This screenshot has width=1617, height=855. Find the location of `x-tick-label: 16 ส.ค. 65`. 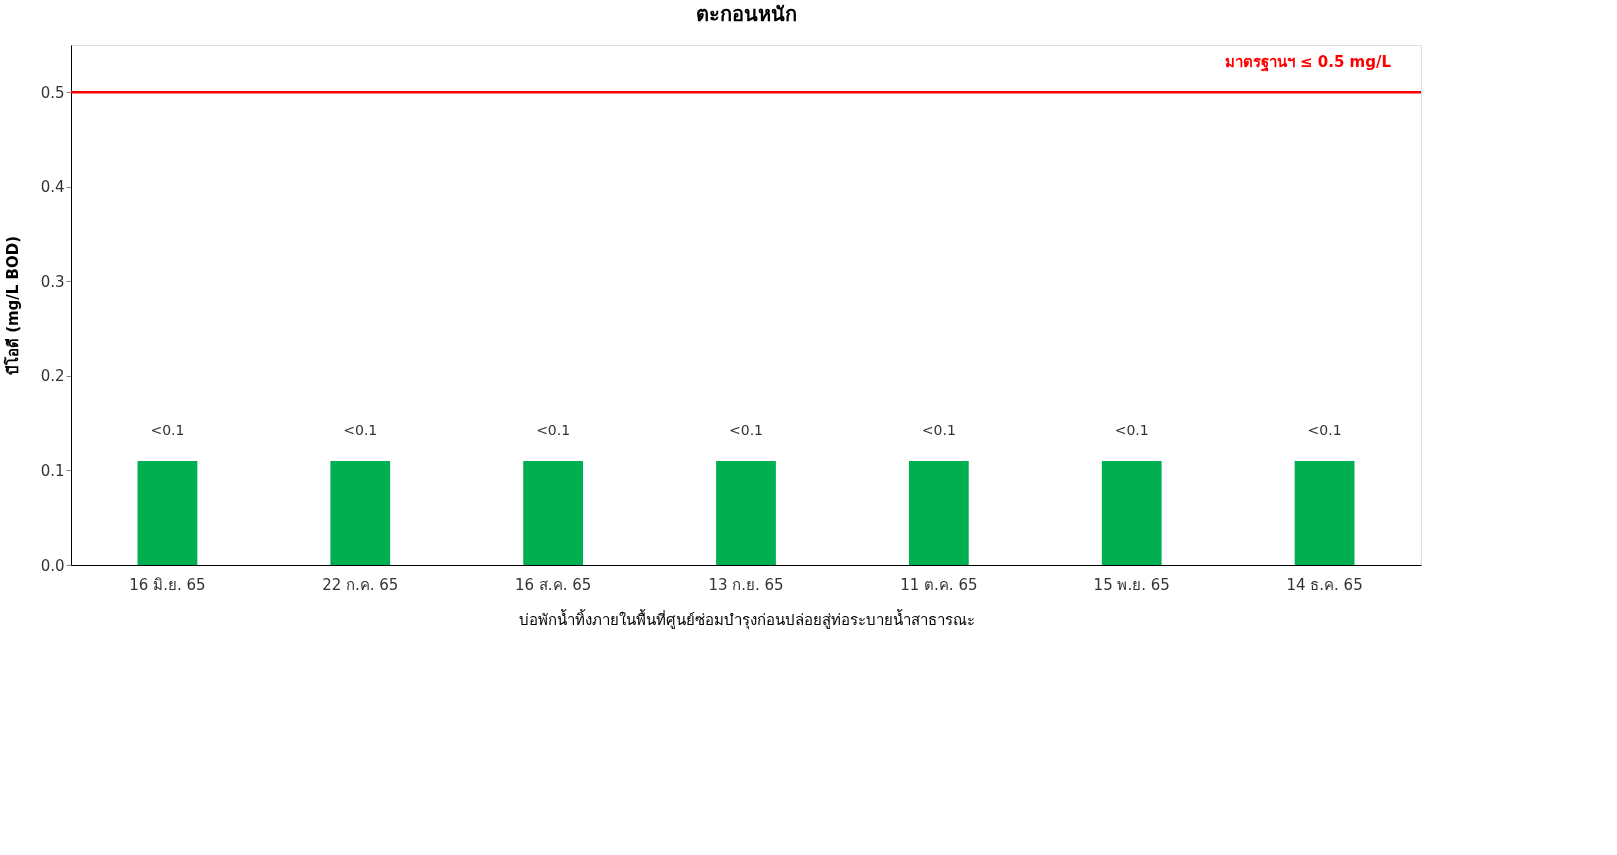

x-tick-label: 16 ส.ค. 65 is located at coordinates (553, 584).